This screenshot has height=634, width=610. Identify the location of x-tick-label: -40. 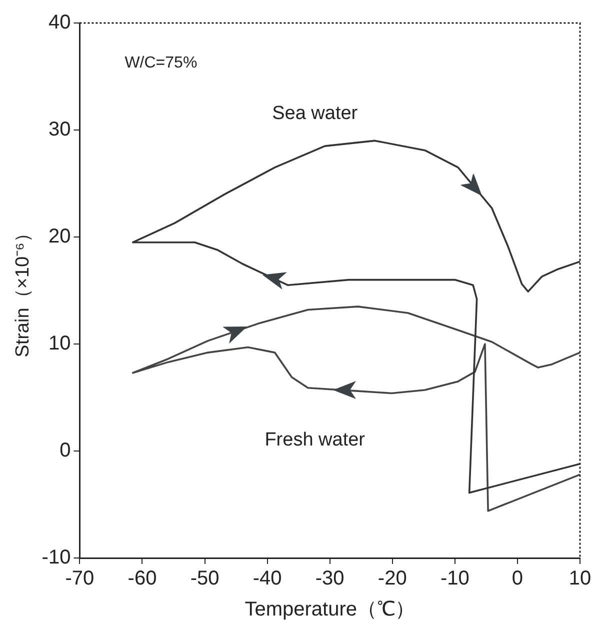
(267, 579).